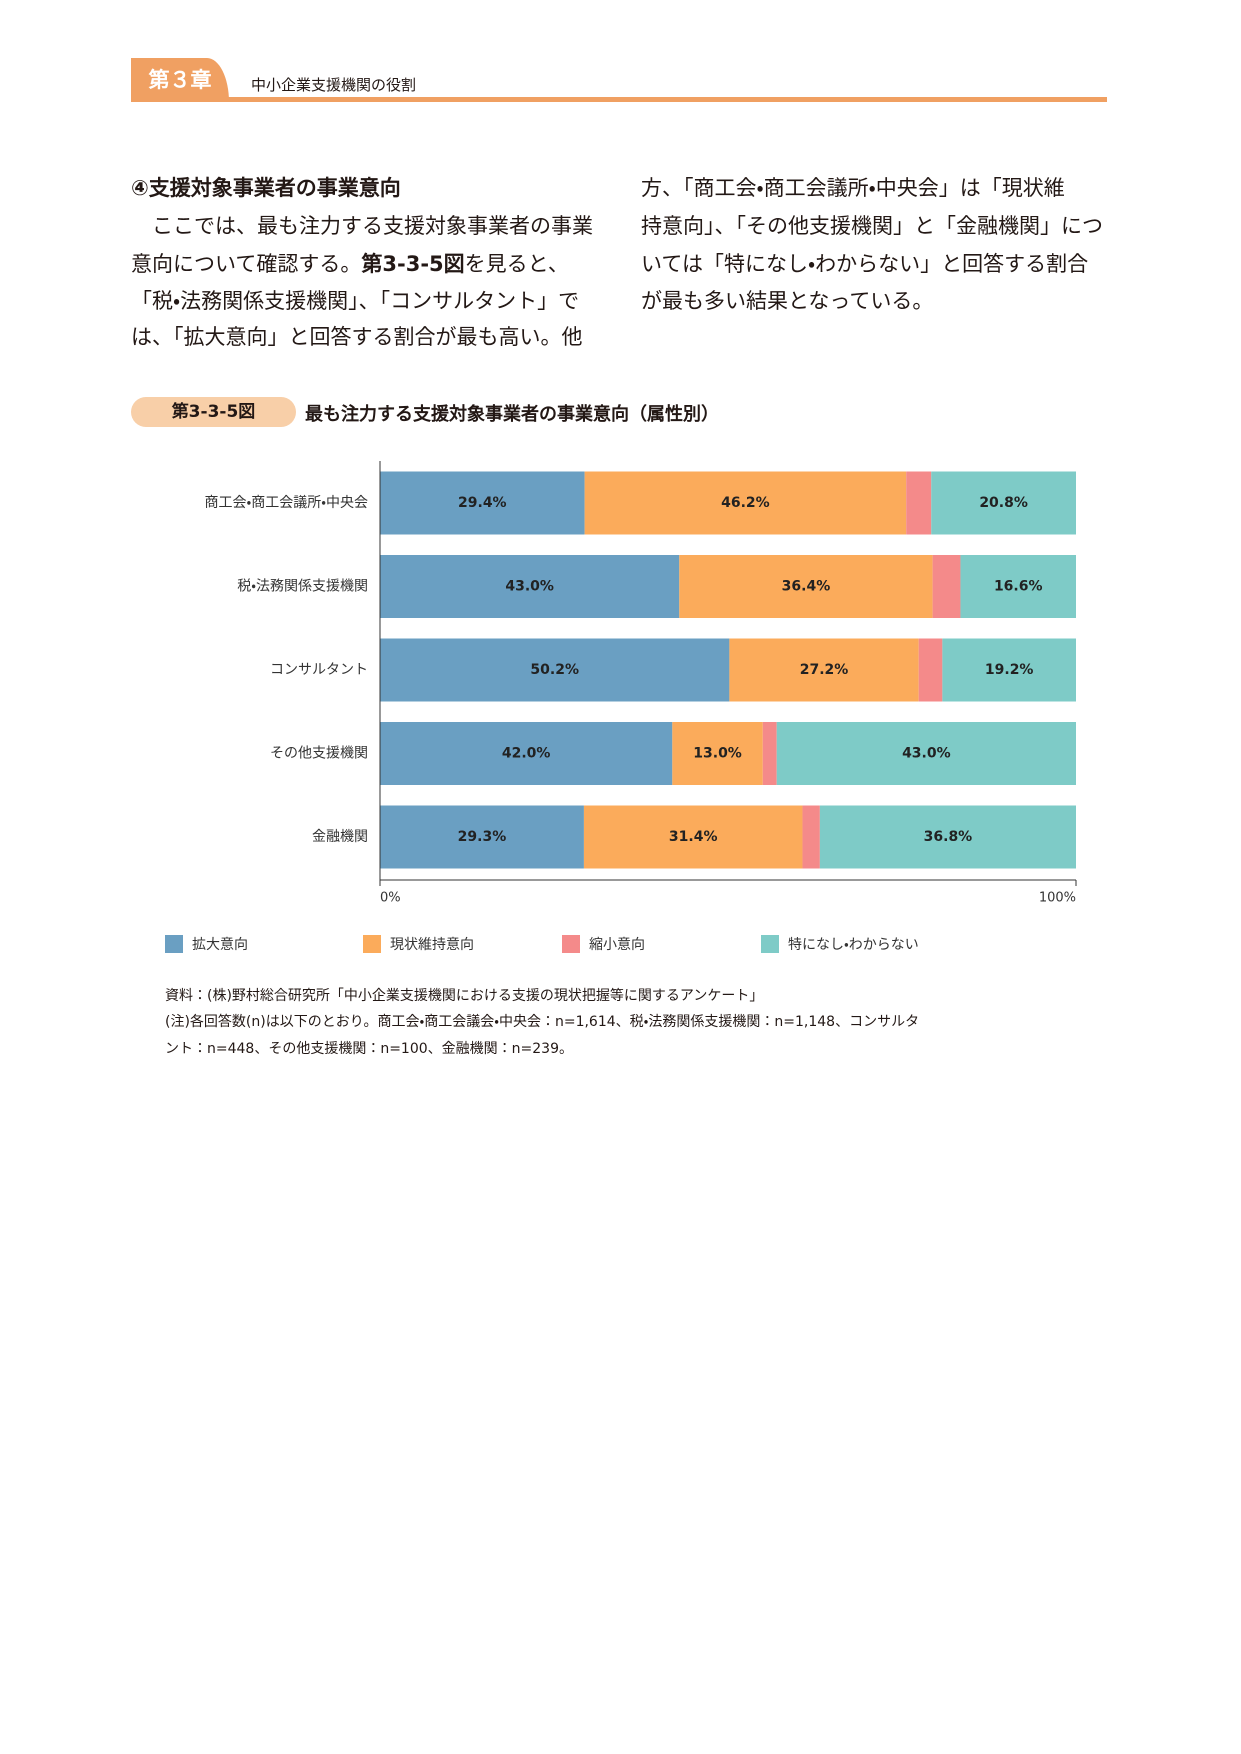 The height and width of the screenshot is (1754, 1241). What do you see at coordinates (872, 226) in the screenshot?
I see `text-line: 持意向」、「その他支援機関」と「金融機関」につ` at bounding box center [872, 226].